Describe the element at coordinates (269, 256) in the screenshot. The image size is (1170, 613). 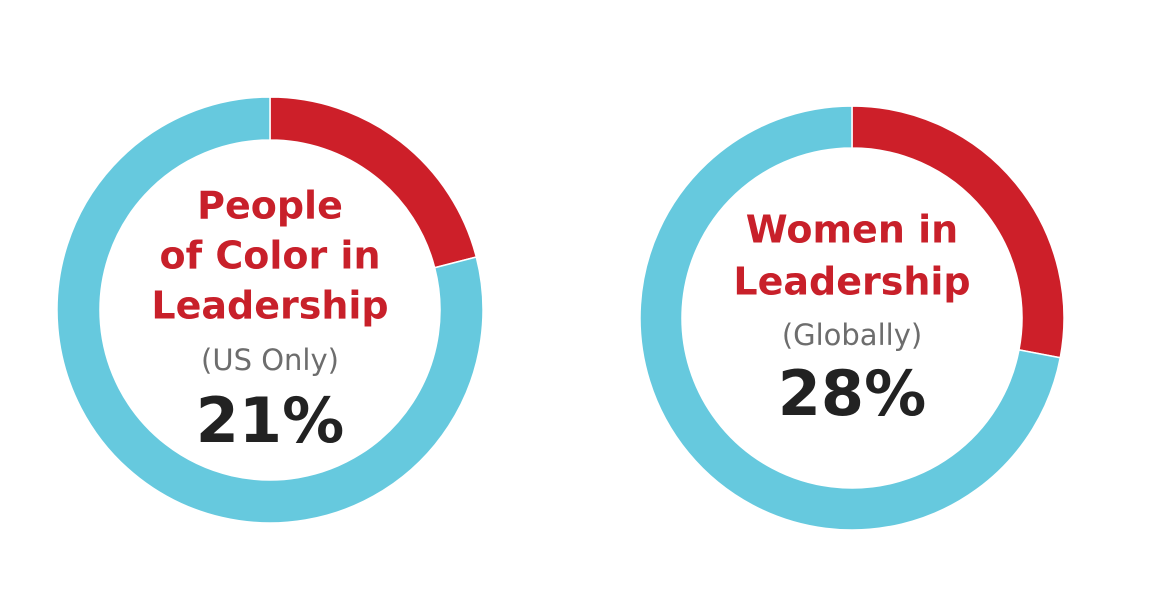
I see `donut-title: of Color in` at that location.